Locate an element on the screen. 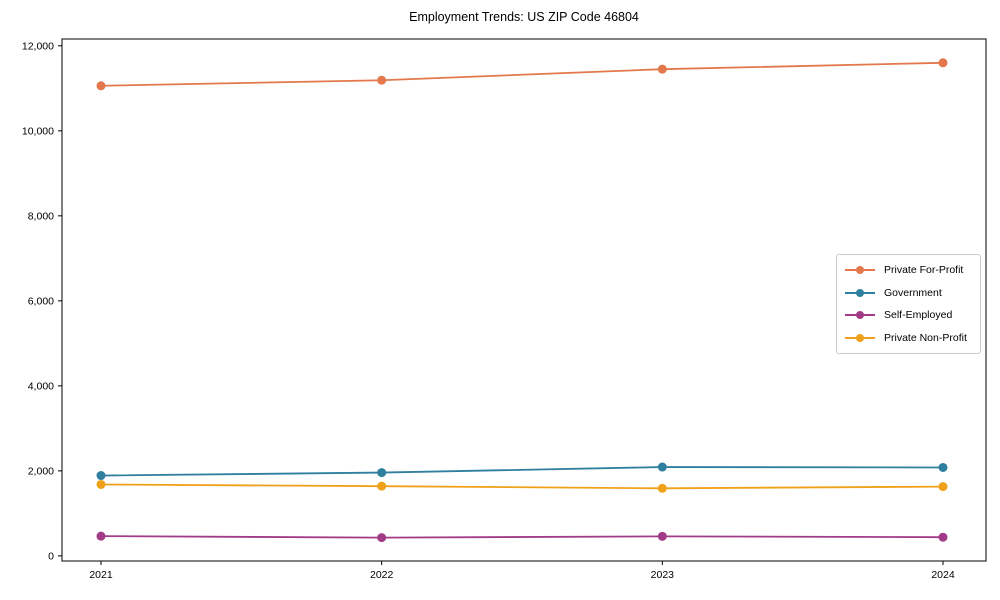 The width and height of the screenshot is (1000, 600). legend-label: Private For-Profit is located at coordinates (924, 270).